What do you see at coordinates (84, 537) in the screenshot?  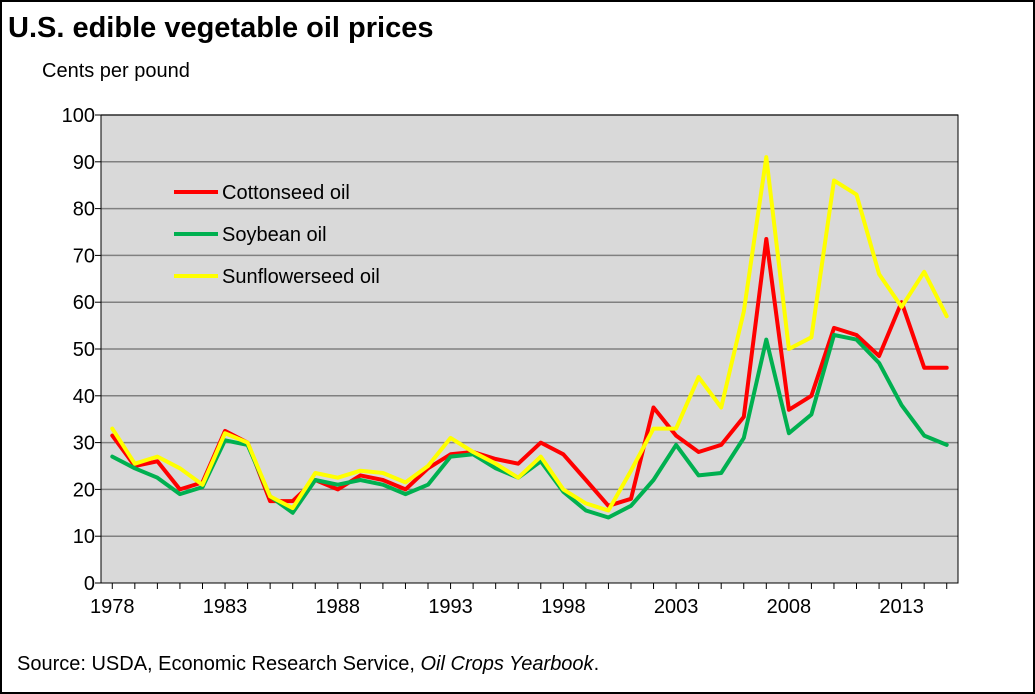 I see `y-tick-label: 10` at bounding box center [84, 537].